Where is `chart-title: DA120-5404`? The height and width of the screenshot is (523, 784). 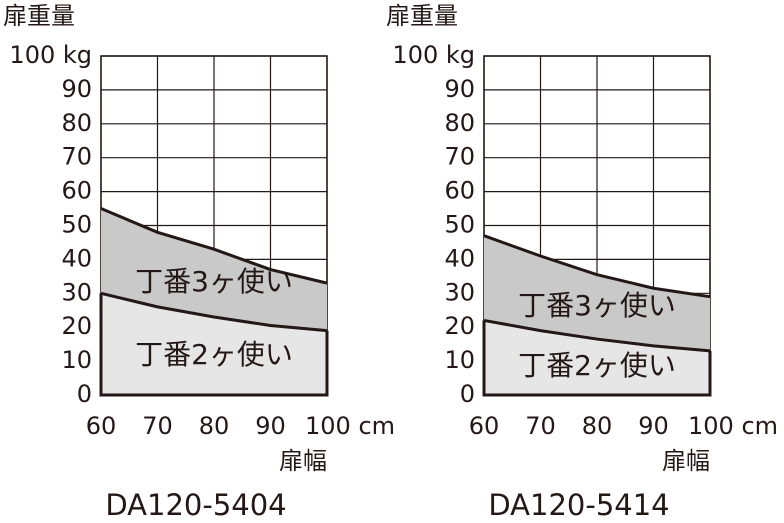
chart-title: DA120-5404 is located at coordinates (195, 505).